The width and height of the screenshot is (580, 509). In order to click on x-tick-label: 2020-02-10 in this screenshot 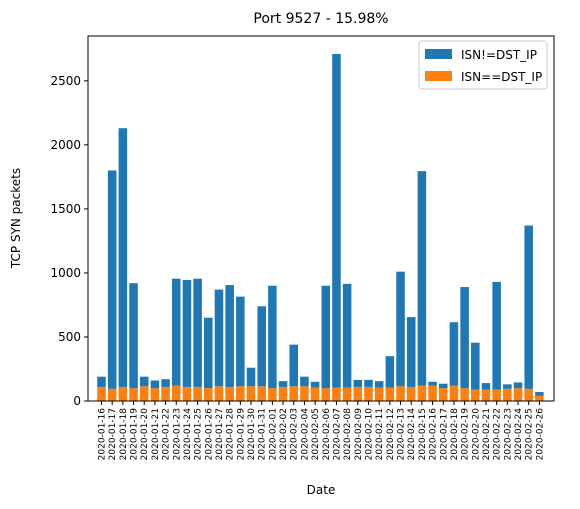, I will do `click(370, 434)`.